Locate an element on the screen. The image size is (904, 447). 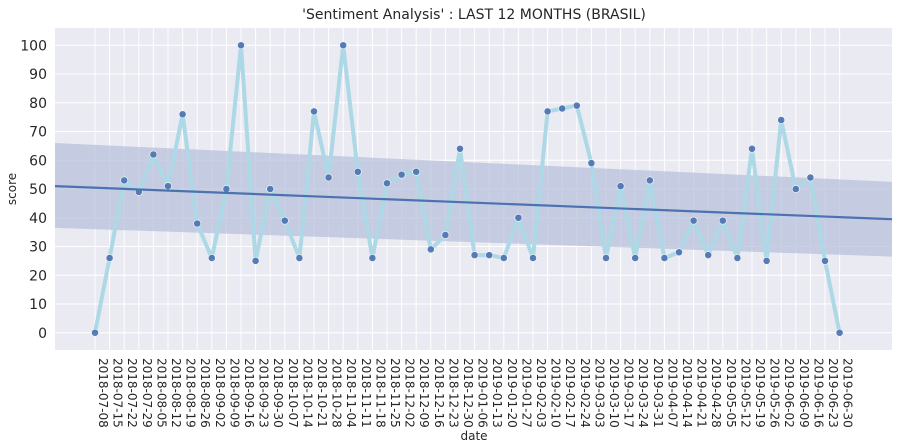
x-tick-label: 2019-01-27 is located at coordinates (526, 393).